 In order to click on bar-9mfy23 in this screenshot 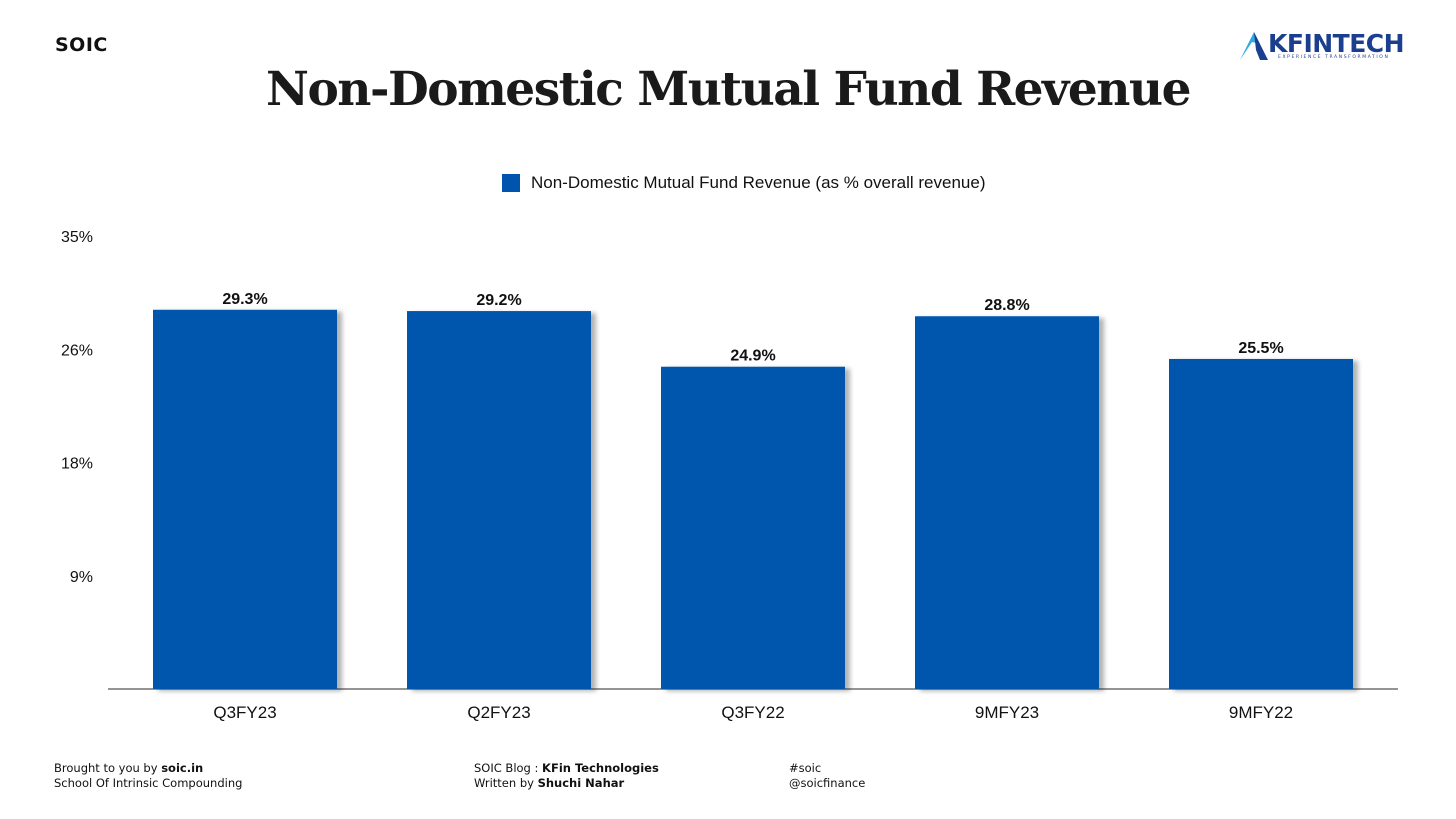, I will do `click(1007, 502)`.